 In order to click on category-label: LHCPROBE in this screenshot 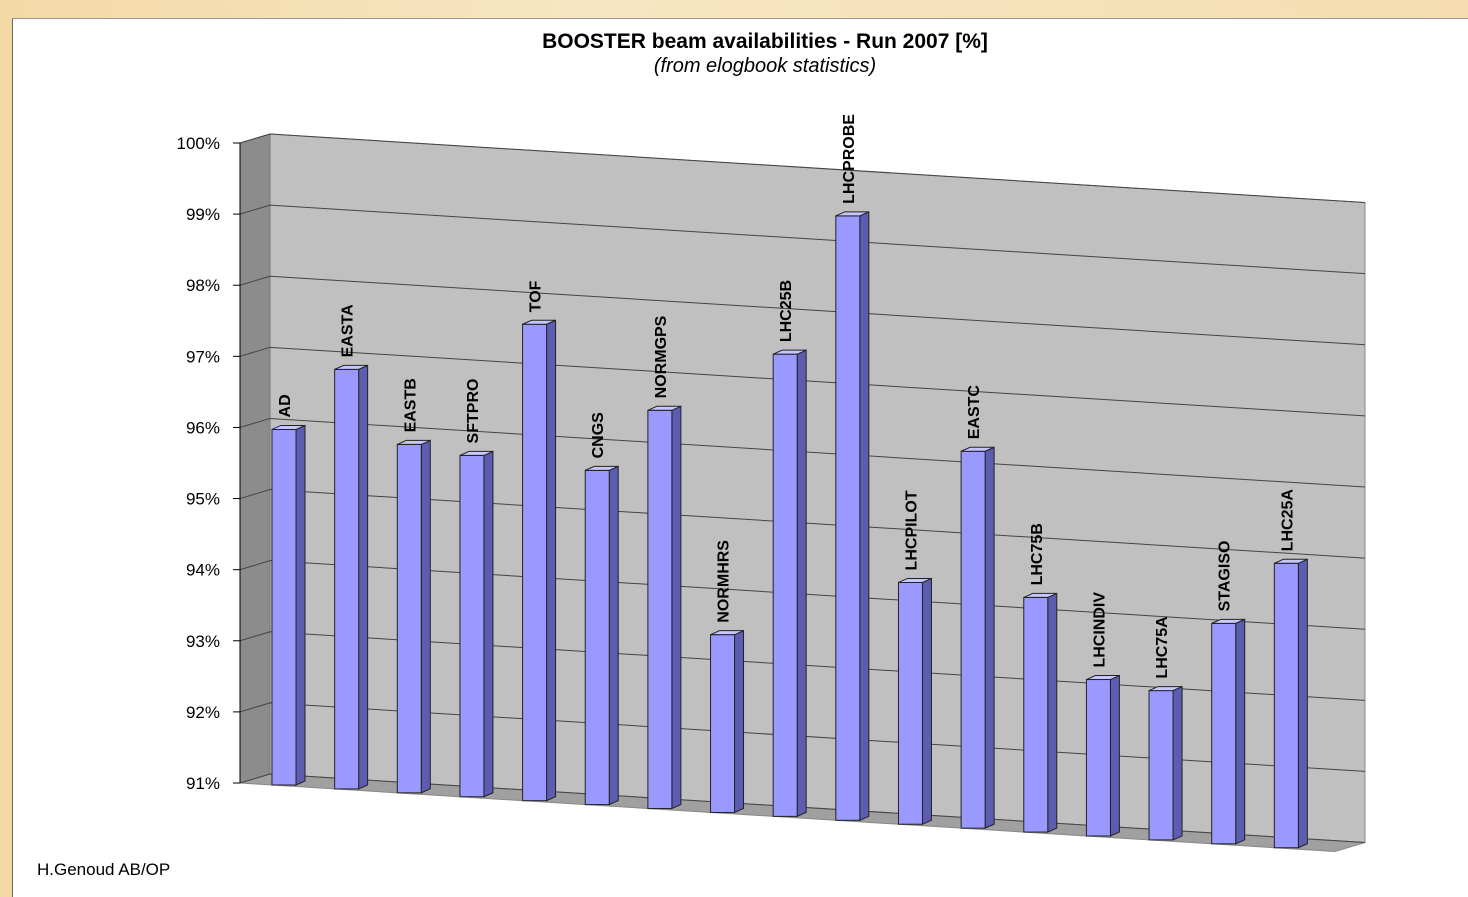, I will do `click(849, 159)`.